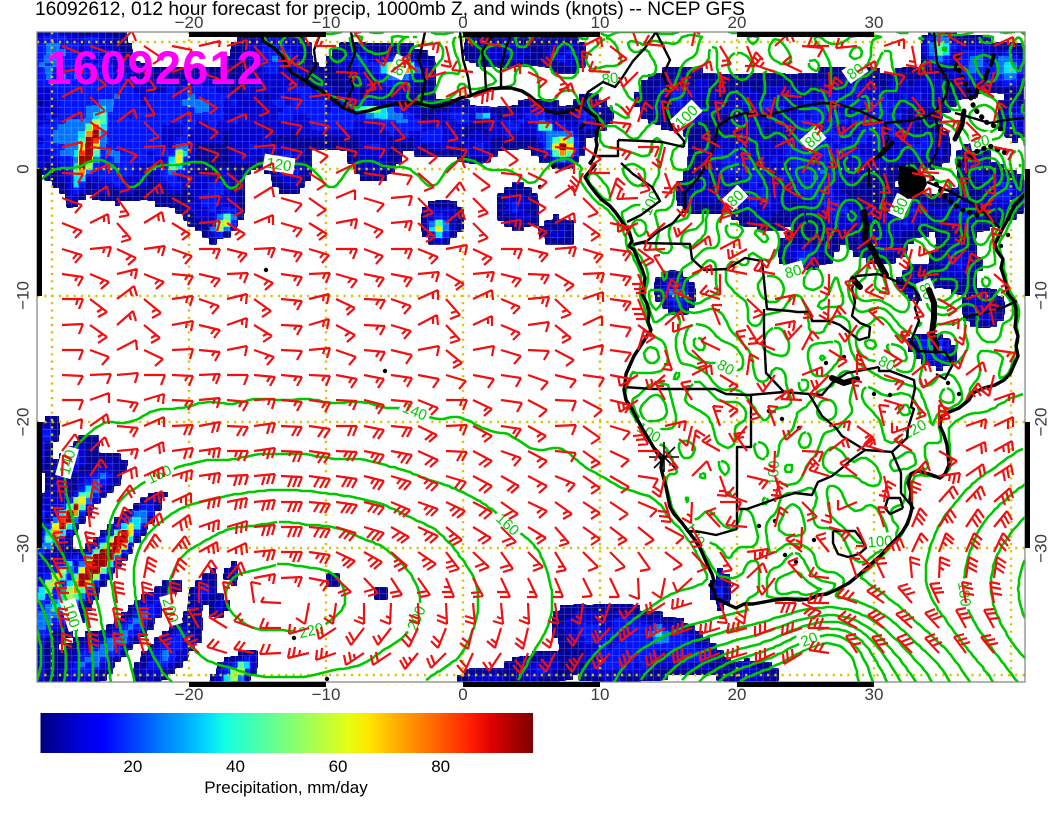  Describe the element at coordinates (155, 67) in the screenshot. I see `svg-text: 16092612` at that location.